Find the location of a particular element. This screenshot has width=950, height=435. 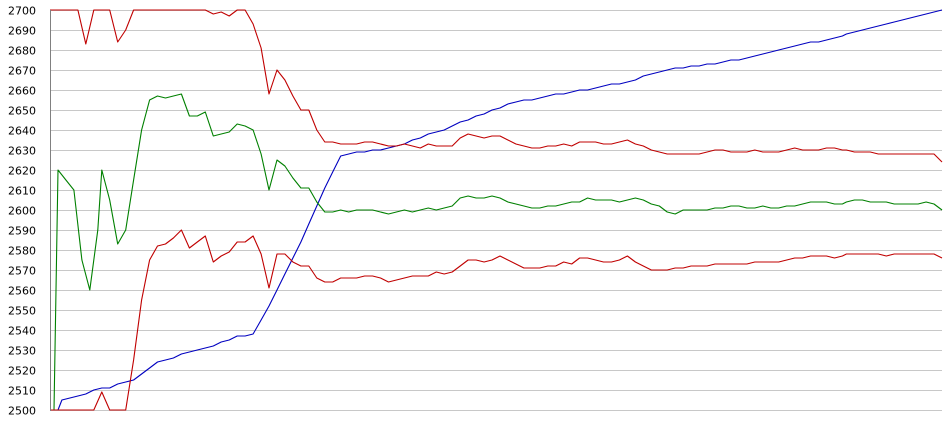

y-tick-label: 2650 is located at coordinates (22, 111).